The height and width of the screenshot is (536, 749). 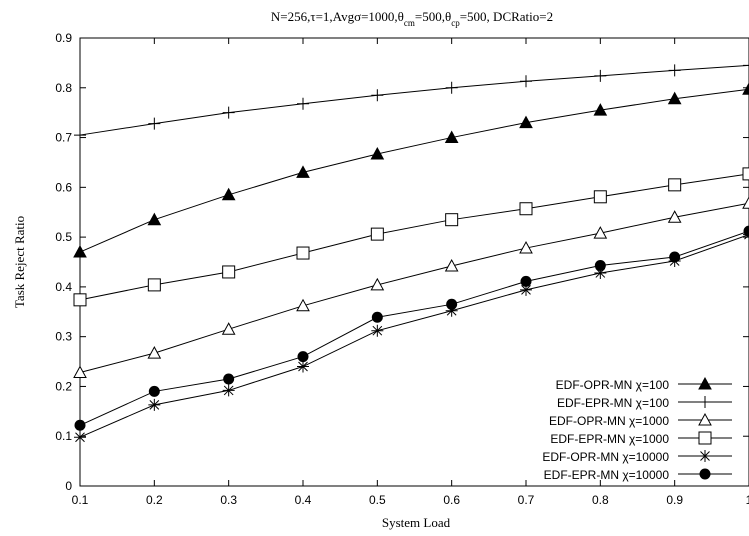 I want to click on legend-entry: EDF-OPR-MN χ=1000, so click(x=640, y=420).